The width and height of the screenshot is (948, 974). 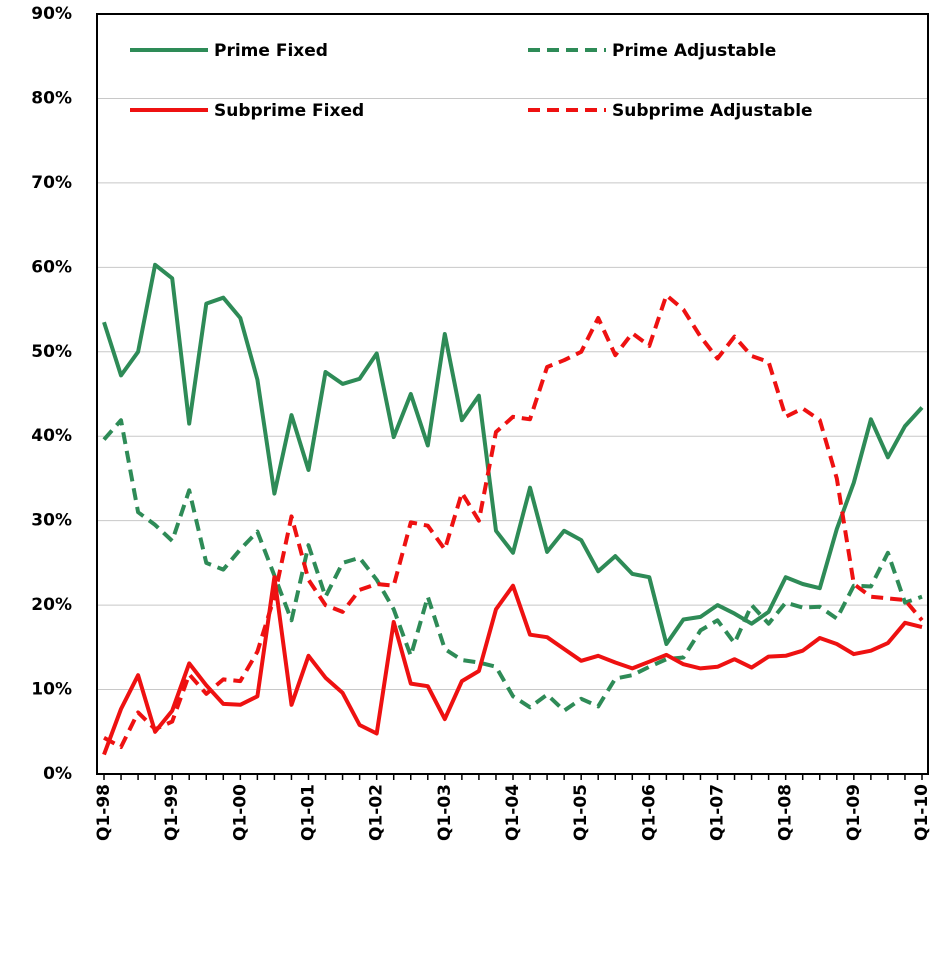 I want to click on legend-label: Prime Adjustable, so click(x=694, y=51).